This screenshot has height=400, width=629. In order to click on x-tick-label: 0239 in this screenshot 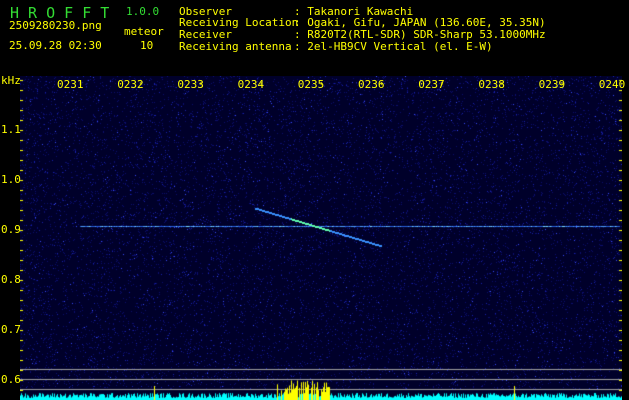, I will do `click(552, 84)`.